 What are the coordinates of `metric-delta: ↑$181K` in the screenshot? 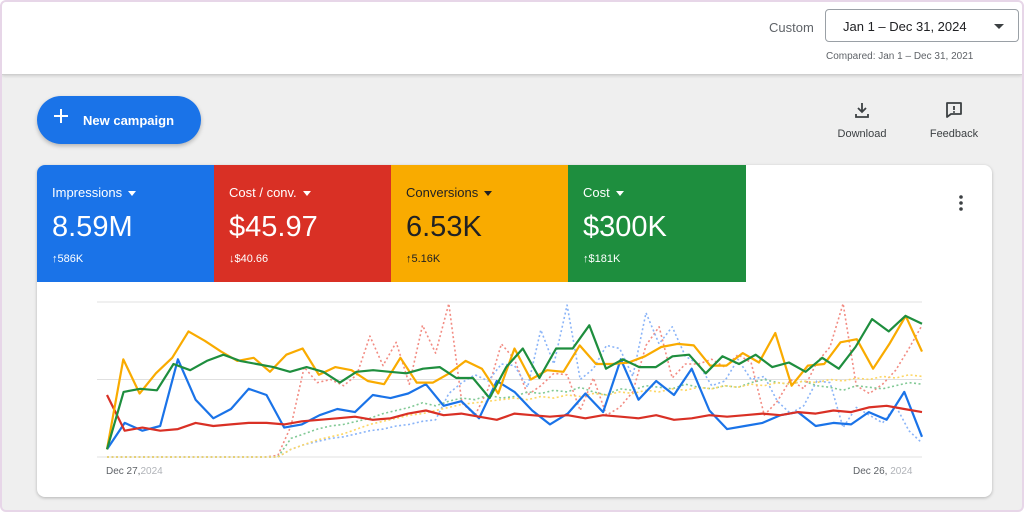 It's located at (602, 259).